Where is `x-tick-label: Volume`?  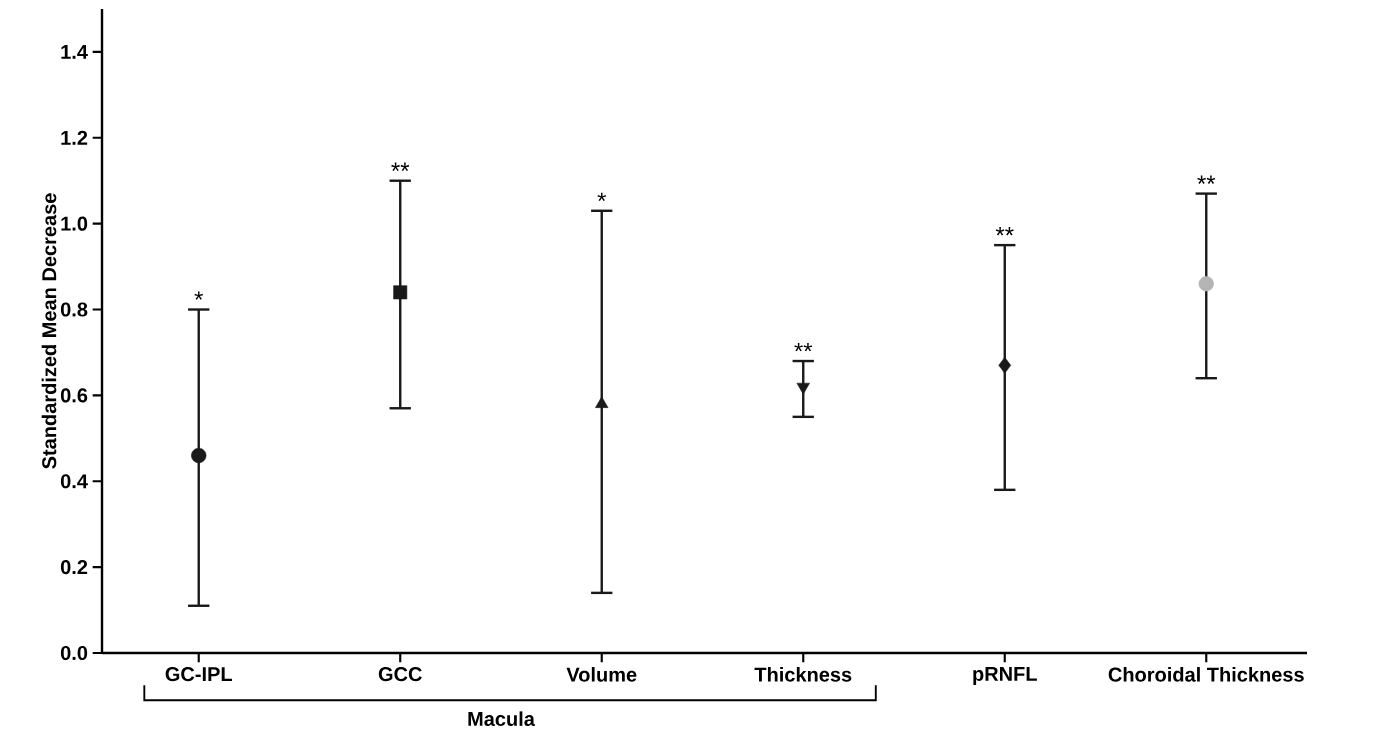
x-tick-label: Volume is located at coordinates (601, 674).